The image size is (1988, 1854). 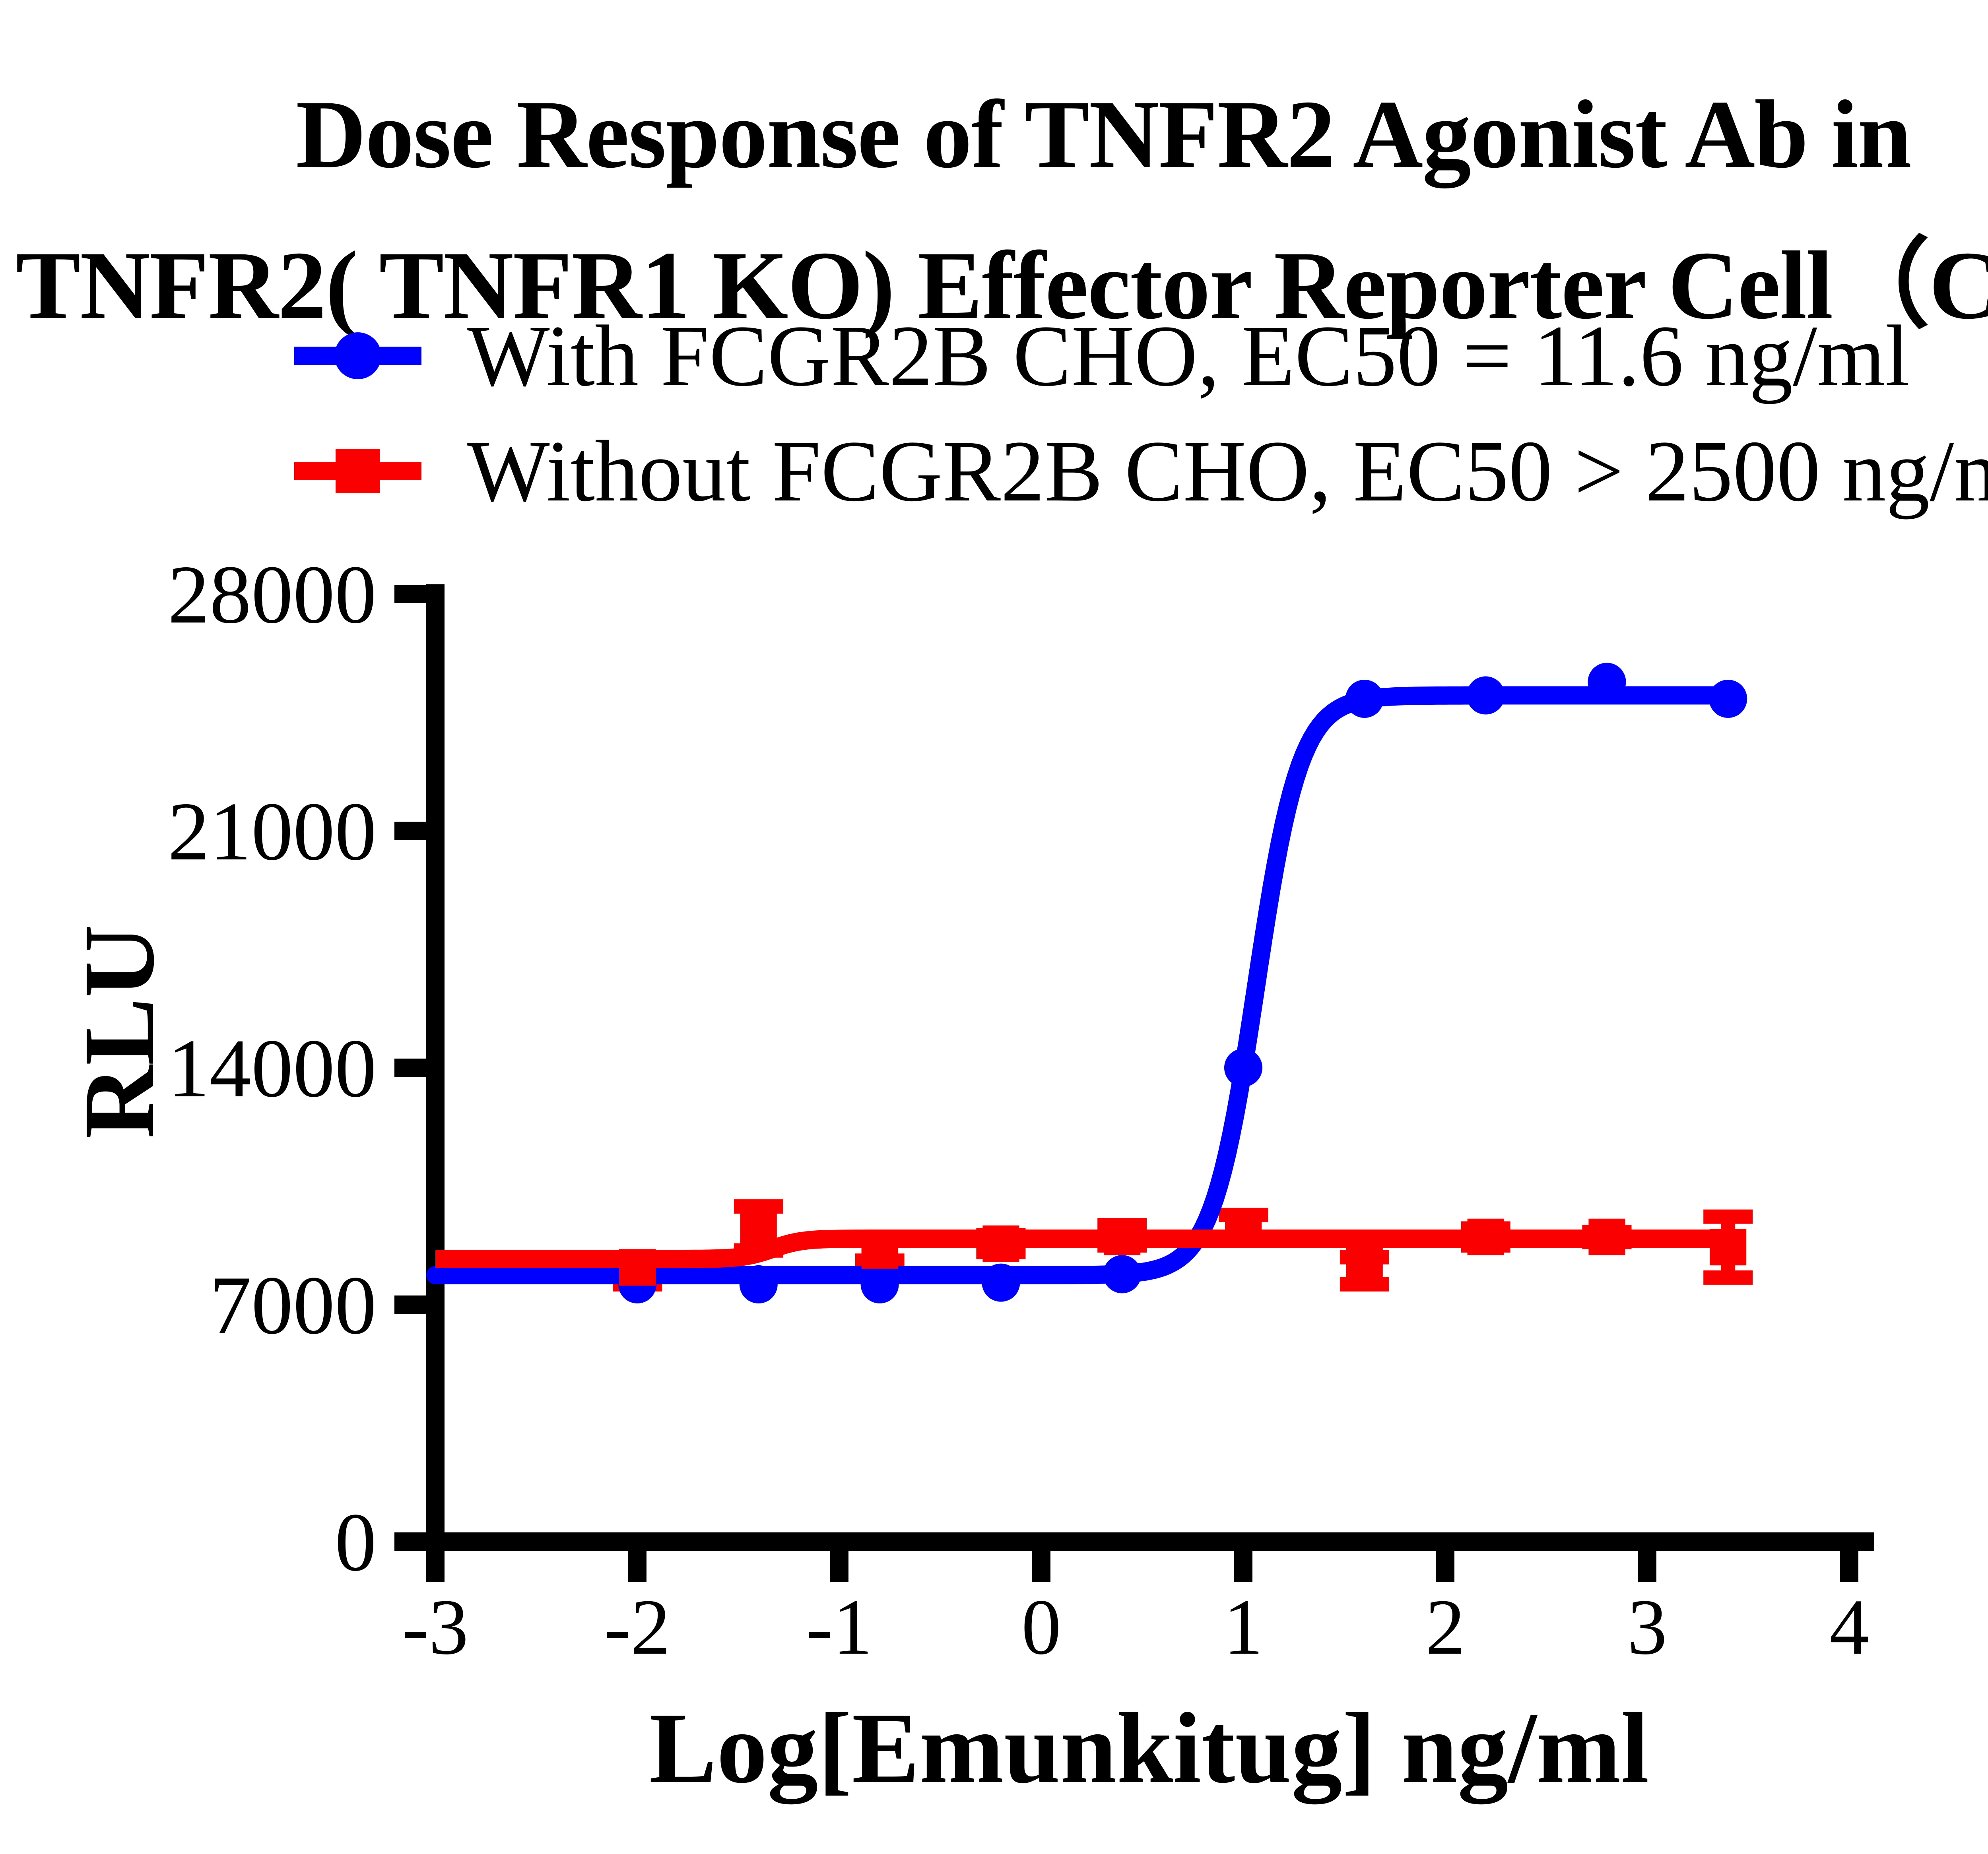 I want to click on y-tick-label: 7000, so click(x=293, y=1305).